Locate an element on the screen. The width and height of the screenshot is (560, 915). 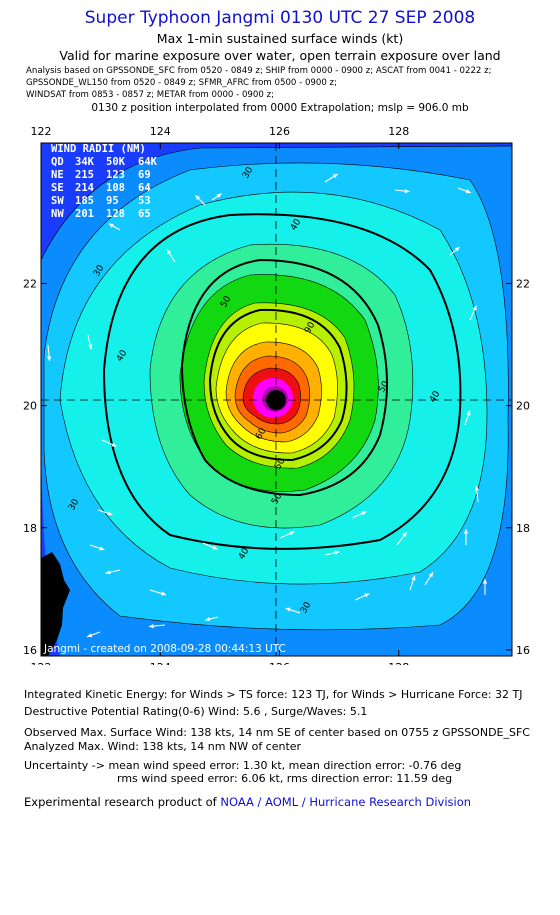
wind-radii-cell: NW is located at coordinates (57, 214).